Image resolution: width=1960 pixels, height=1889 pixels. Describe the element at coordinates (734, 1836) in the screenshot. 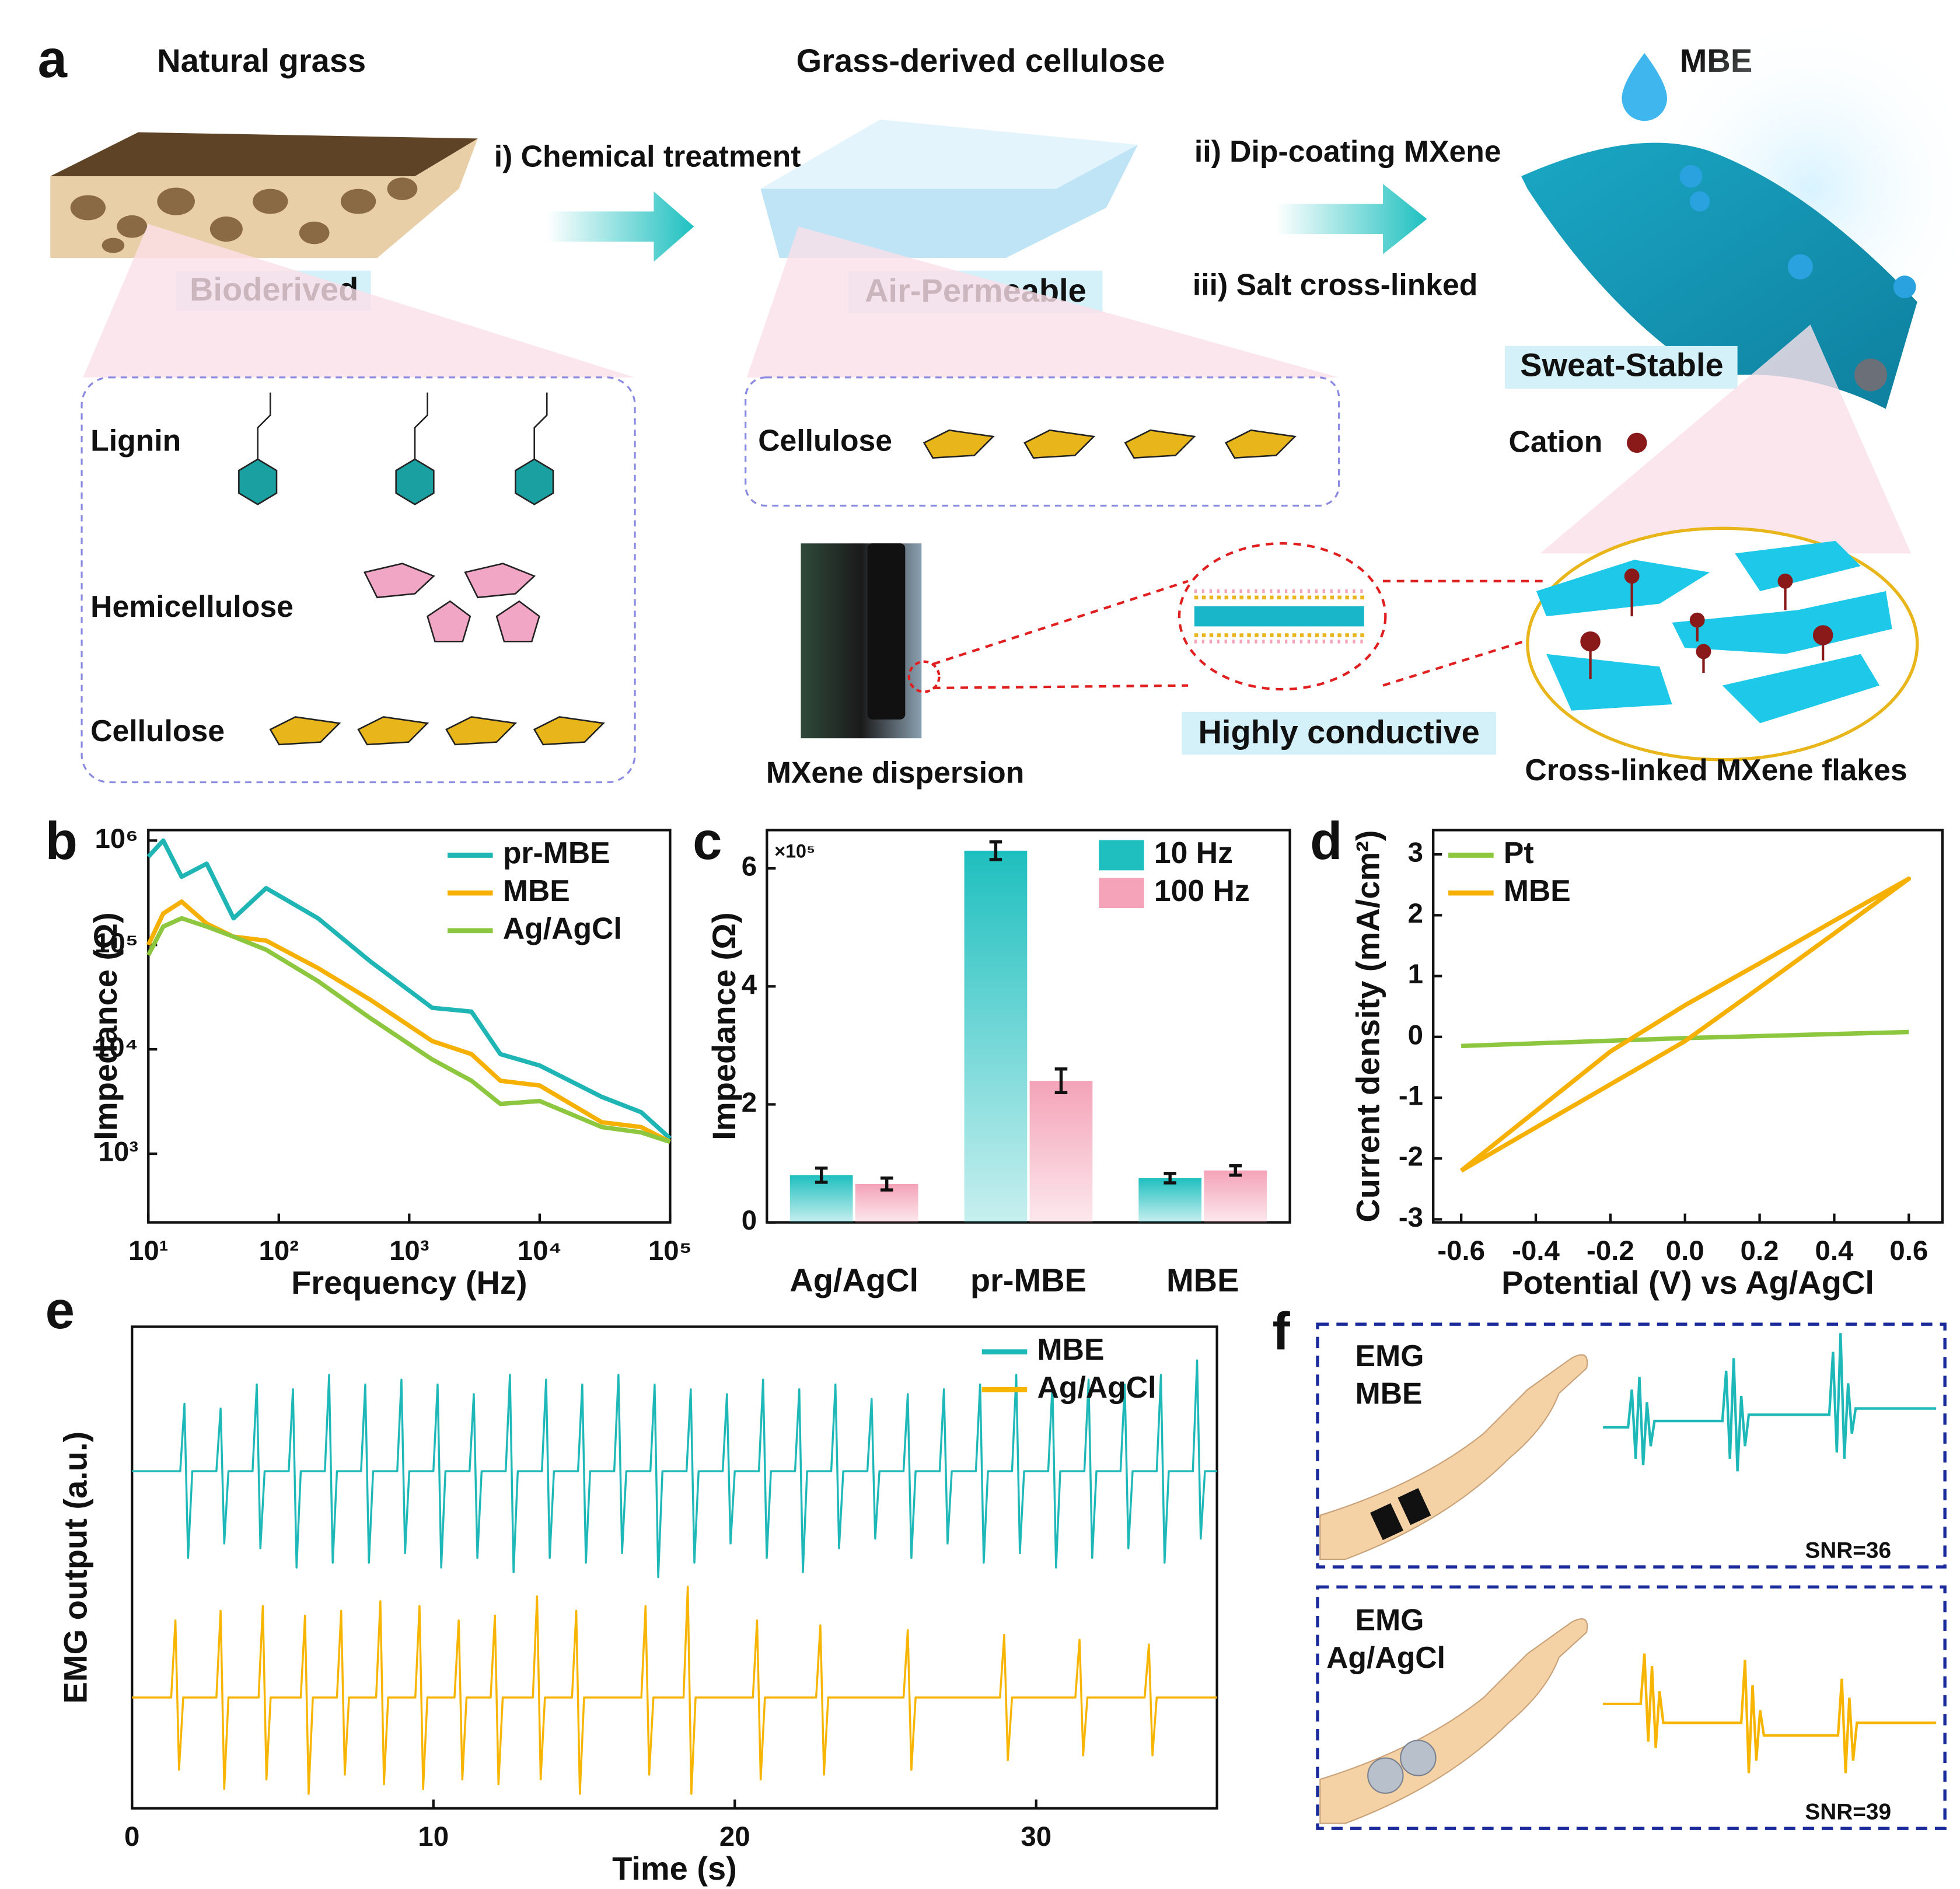

I see `x-tick-label: 20` at that location.